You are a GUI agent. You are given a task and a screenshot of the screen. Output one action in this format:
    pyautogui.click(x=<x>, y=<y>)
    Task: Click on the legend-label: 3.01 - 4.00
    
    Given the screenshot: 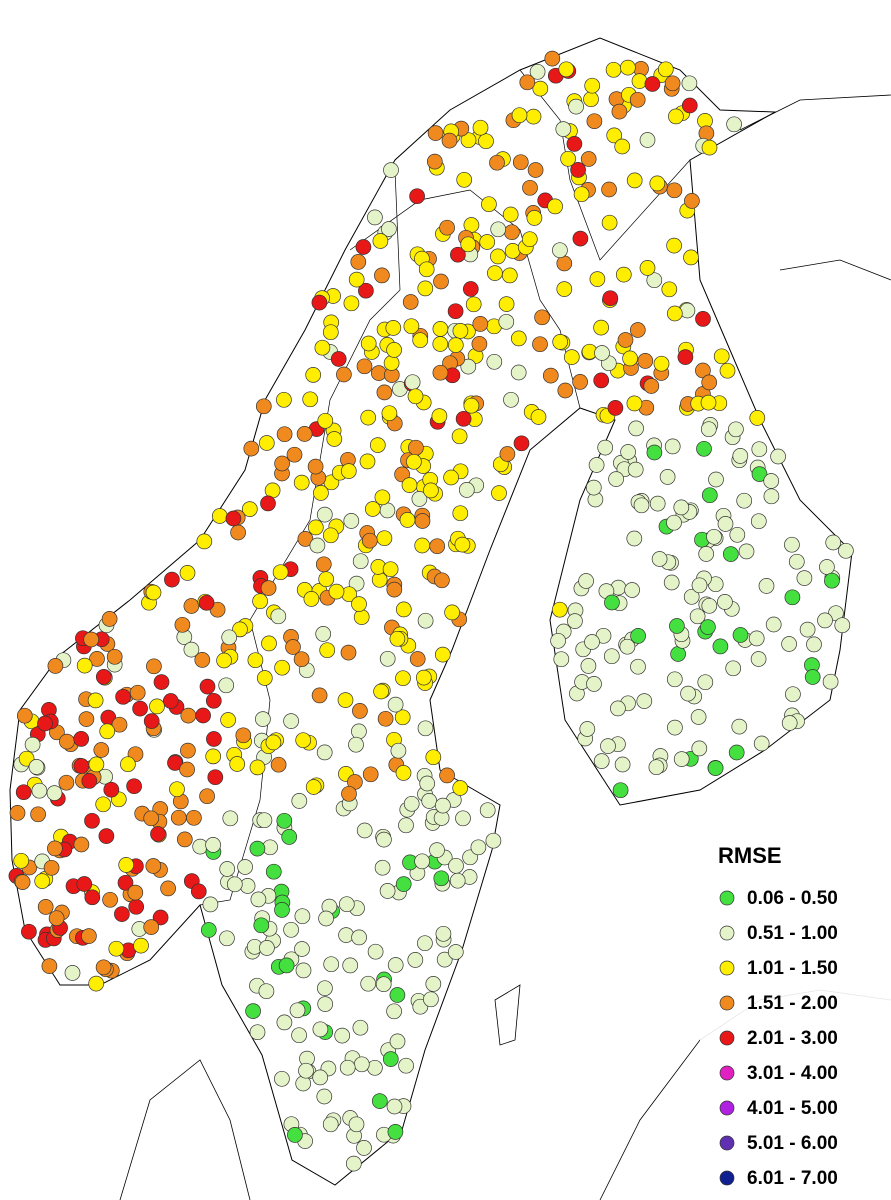 What is the action you would take?
    pyautogui.click(x=792, y=1073)
    